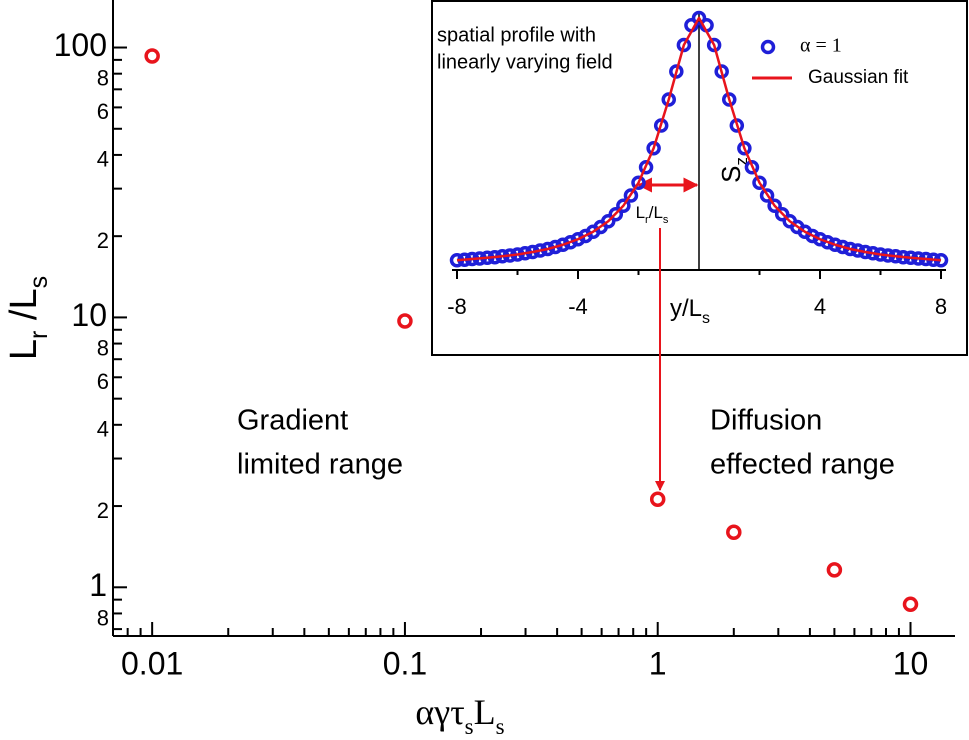 The width and height of the screenshot is (969, 740). I want to click on axis-label: Sz, so click(733, 170).